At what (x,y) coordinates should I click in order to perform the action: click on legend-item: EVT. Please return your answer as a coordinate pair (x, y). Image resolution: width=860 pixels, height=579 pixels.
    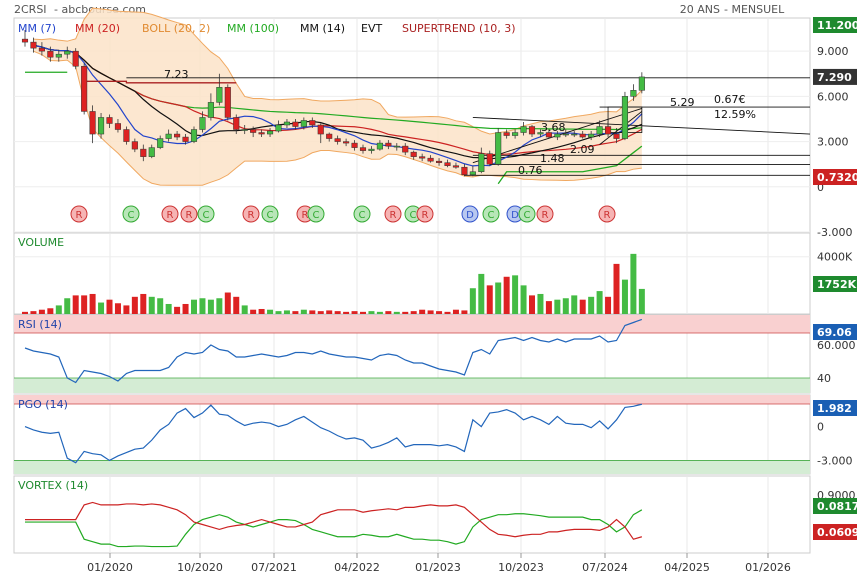
    Looking at the image, I should click on (371, 28).